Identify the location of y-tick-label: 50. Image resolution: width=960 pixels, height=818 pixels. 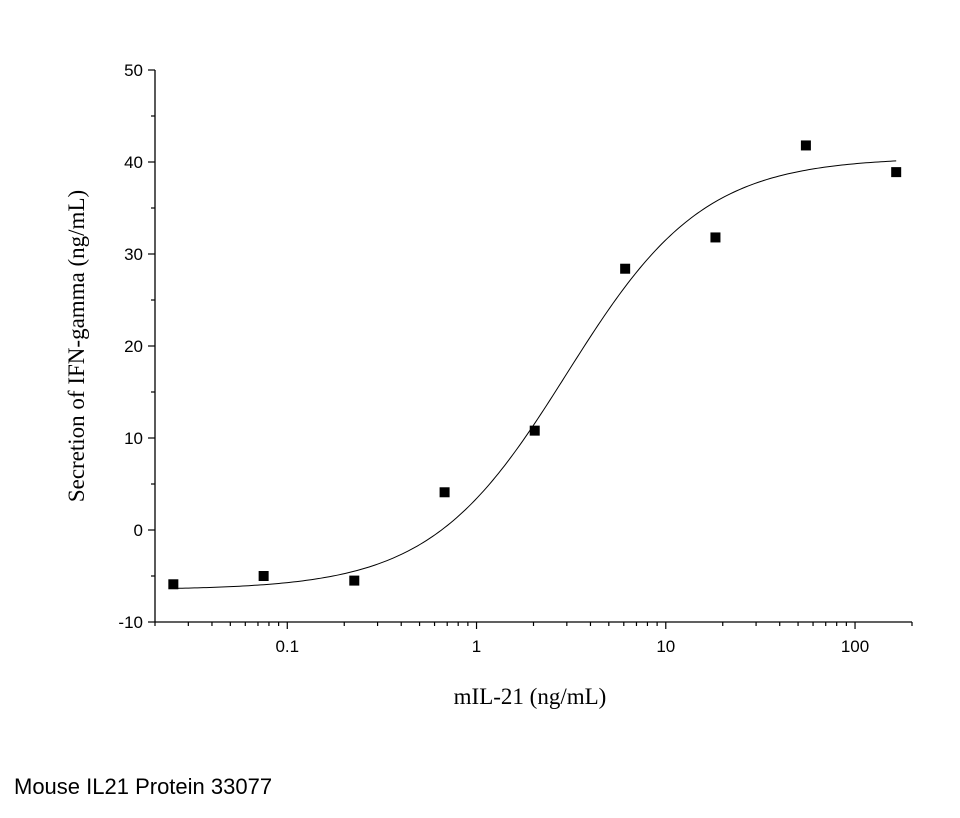
(133, 70).